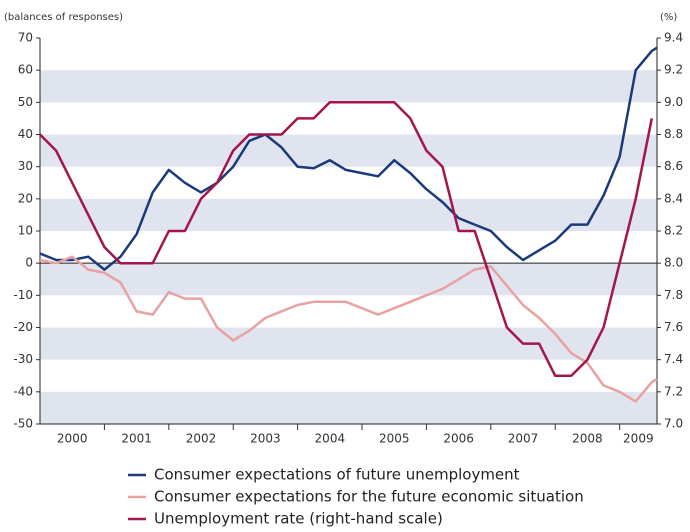 This screenshot has height=532, width=690. I want to click on y2-tick-label: 7.0, so click(673, 424).